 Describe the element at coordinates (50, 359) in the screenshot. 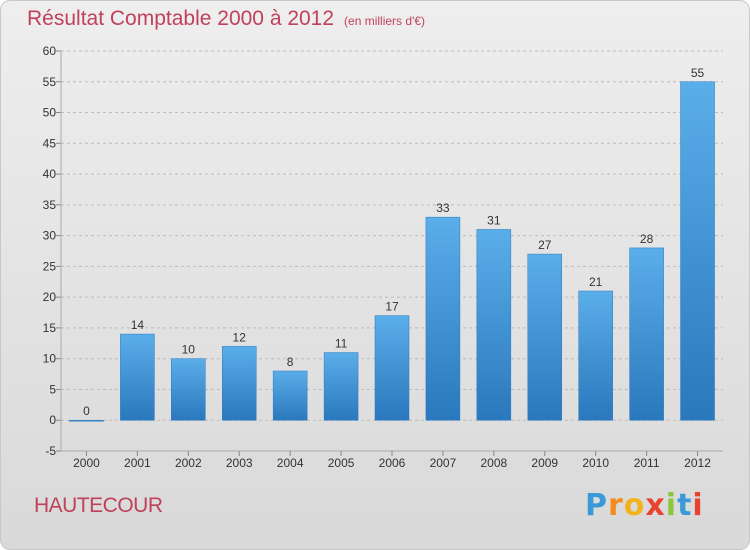

I see `y-tick-label: 10` at that location.